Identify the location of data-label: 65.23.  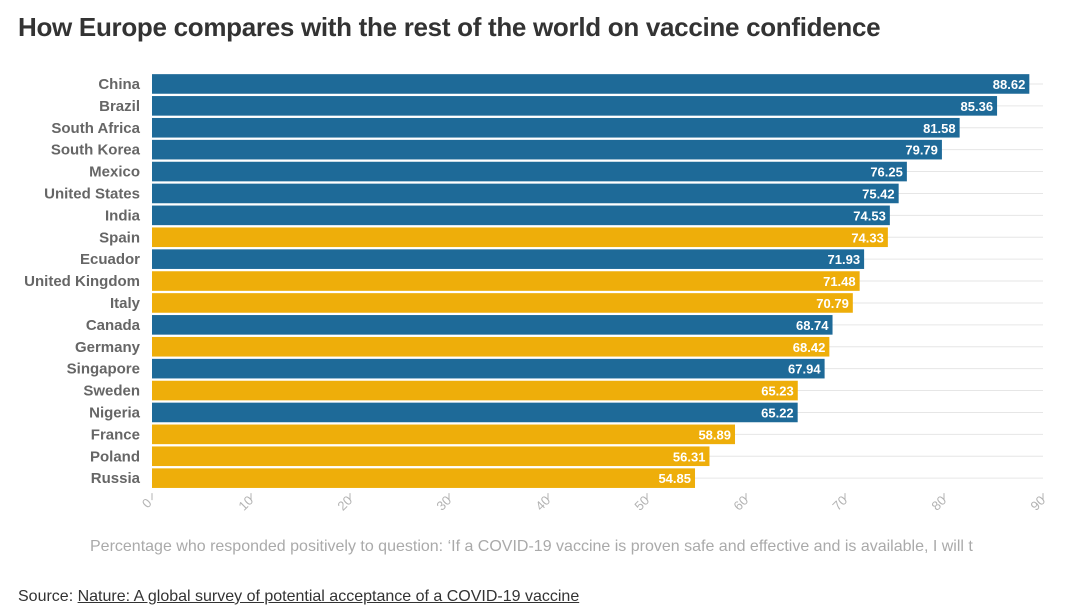
(777, 391).